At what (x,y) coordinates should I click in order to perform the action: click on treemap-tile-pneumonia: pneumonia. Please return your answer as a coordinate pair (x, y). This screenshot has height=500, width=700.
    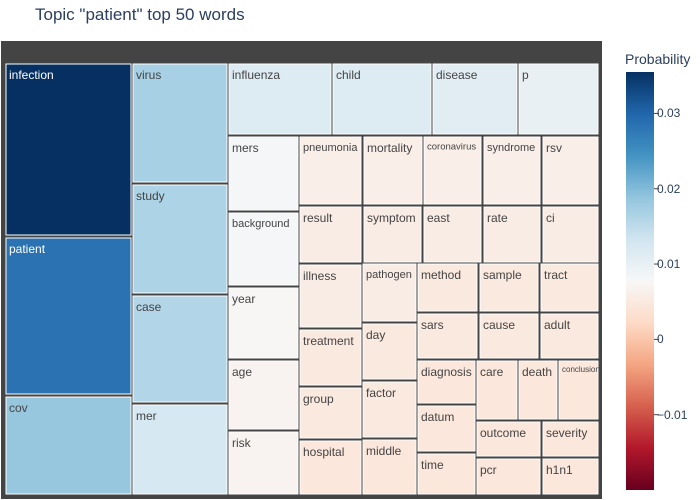
    Looking at the image, I should click on (330, 170).